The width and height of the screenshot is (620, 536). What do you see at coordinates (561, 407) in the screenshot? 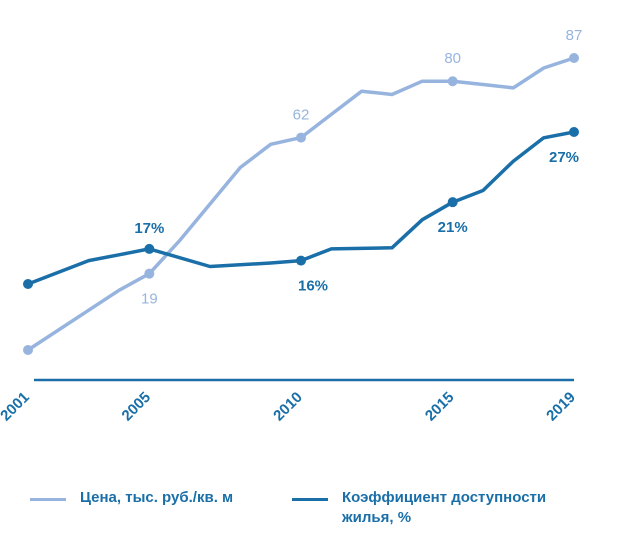
I see `x-tick-label-2019: 2019` at bounding box center [561, 407].